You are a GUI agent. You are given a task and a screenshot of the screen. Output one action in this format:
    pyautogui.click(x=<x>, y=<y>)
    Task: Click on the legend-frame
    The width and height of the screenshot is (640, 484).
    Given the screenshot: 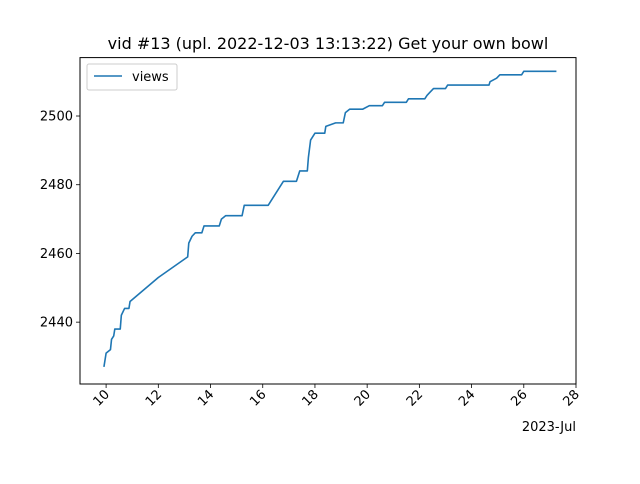 What is the action you would take?
    pyautogui.click(x=132, y=77)
    